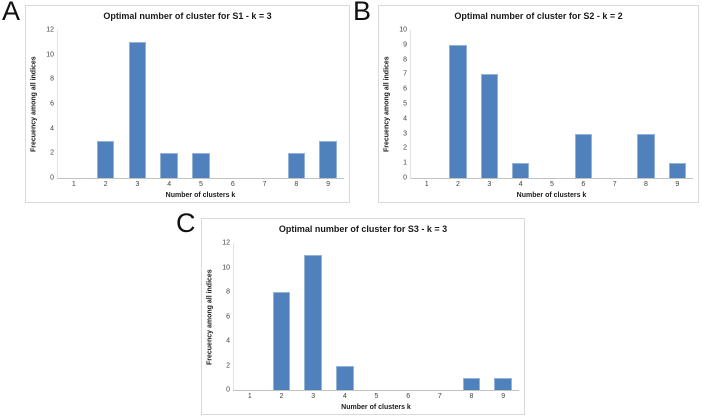 This screenshot has height=420, width=703. What do you see at coordinates (405, 134) in the screenshot?
I see `y-tick-label: 3` at bounding box center [405, 134].